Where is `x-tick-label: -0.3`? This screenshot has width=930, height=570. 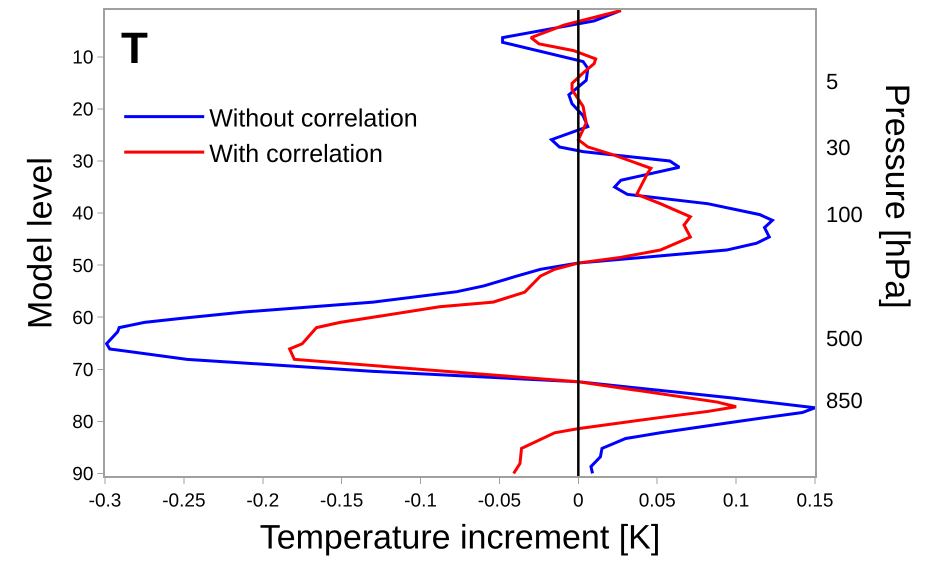 x-tick-label: -0.3 is located at coordinates (105, 501).